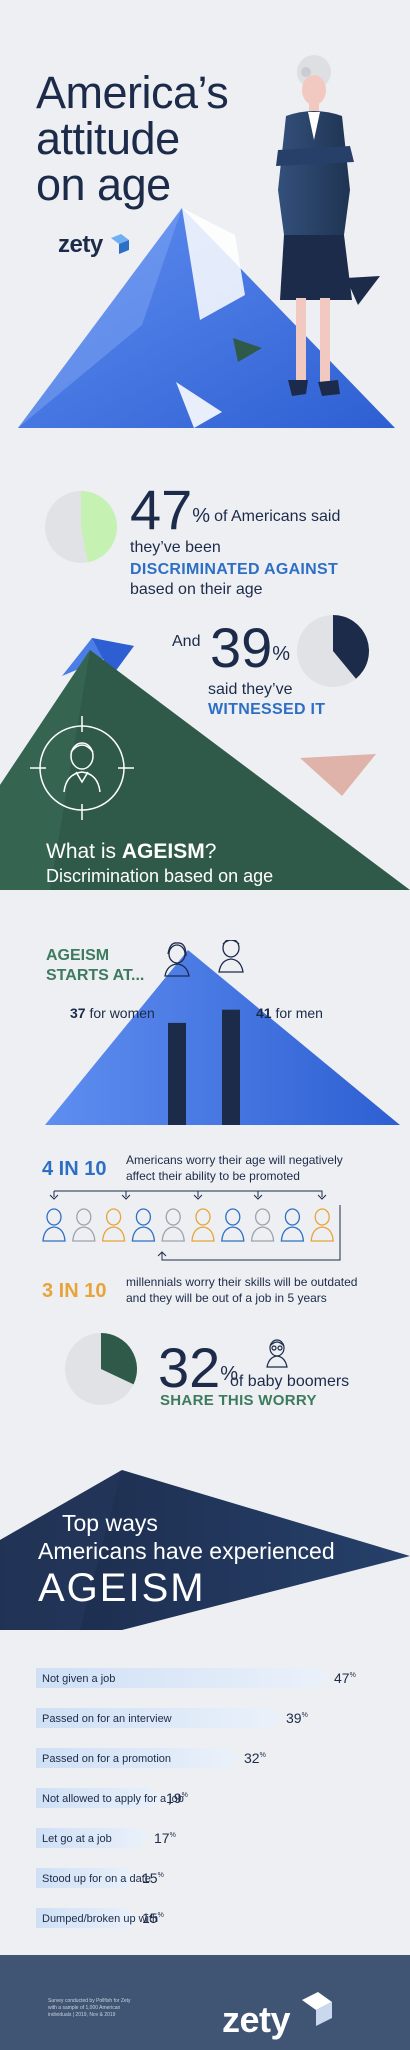 Image resolution: width=410 pixels, height=2050 pixels. What do you see at coordinates (103, 184) in the screenshot?
I see `title-line: on age` at bounding box center [103, 184].